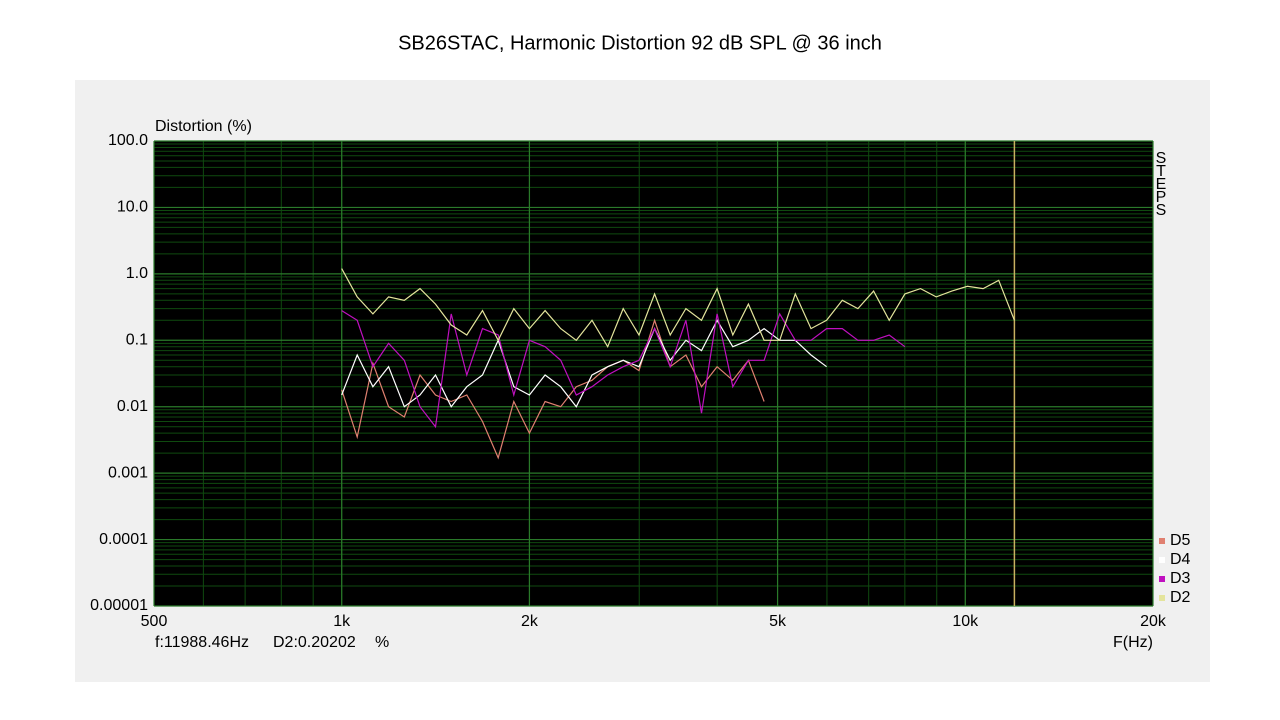  Describe the element at coordinates (154, 621) in the screenshot. I see `x-tick-label: 500` at that location.